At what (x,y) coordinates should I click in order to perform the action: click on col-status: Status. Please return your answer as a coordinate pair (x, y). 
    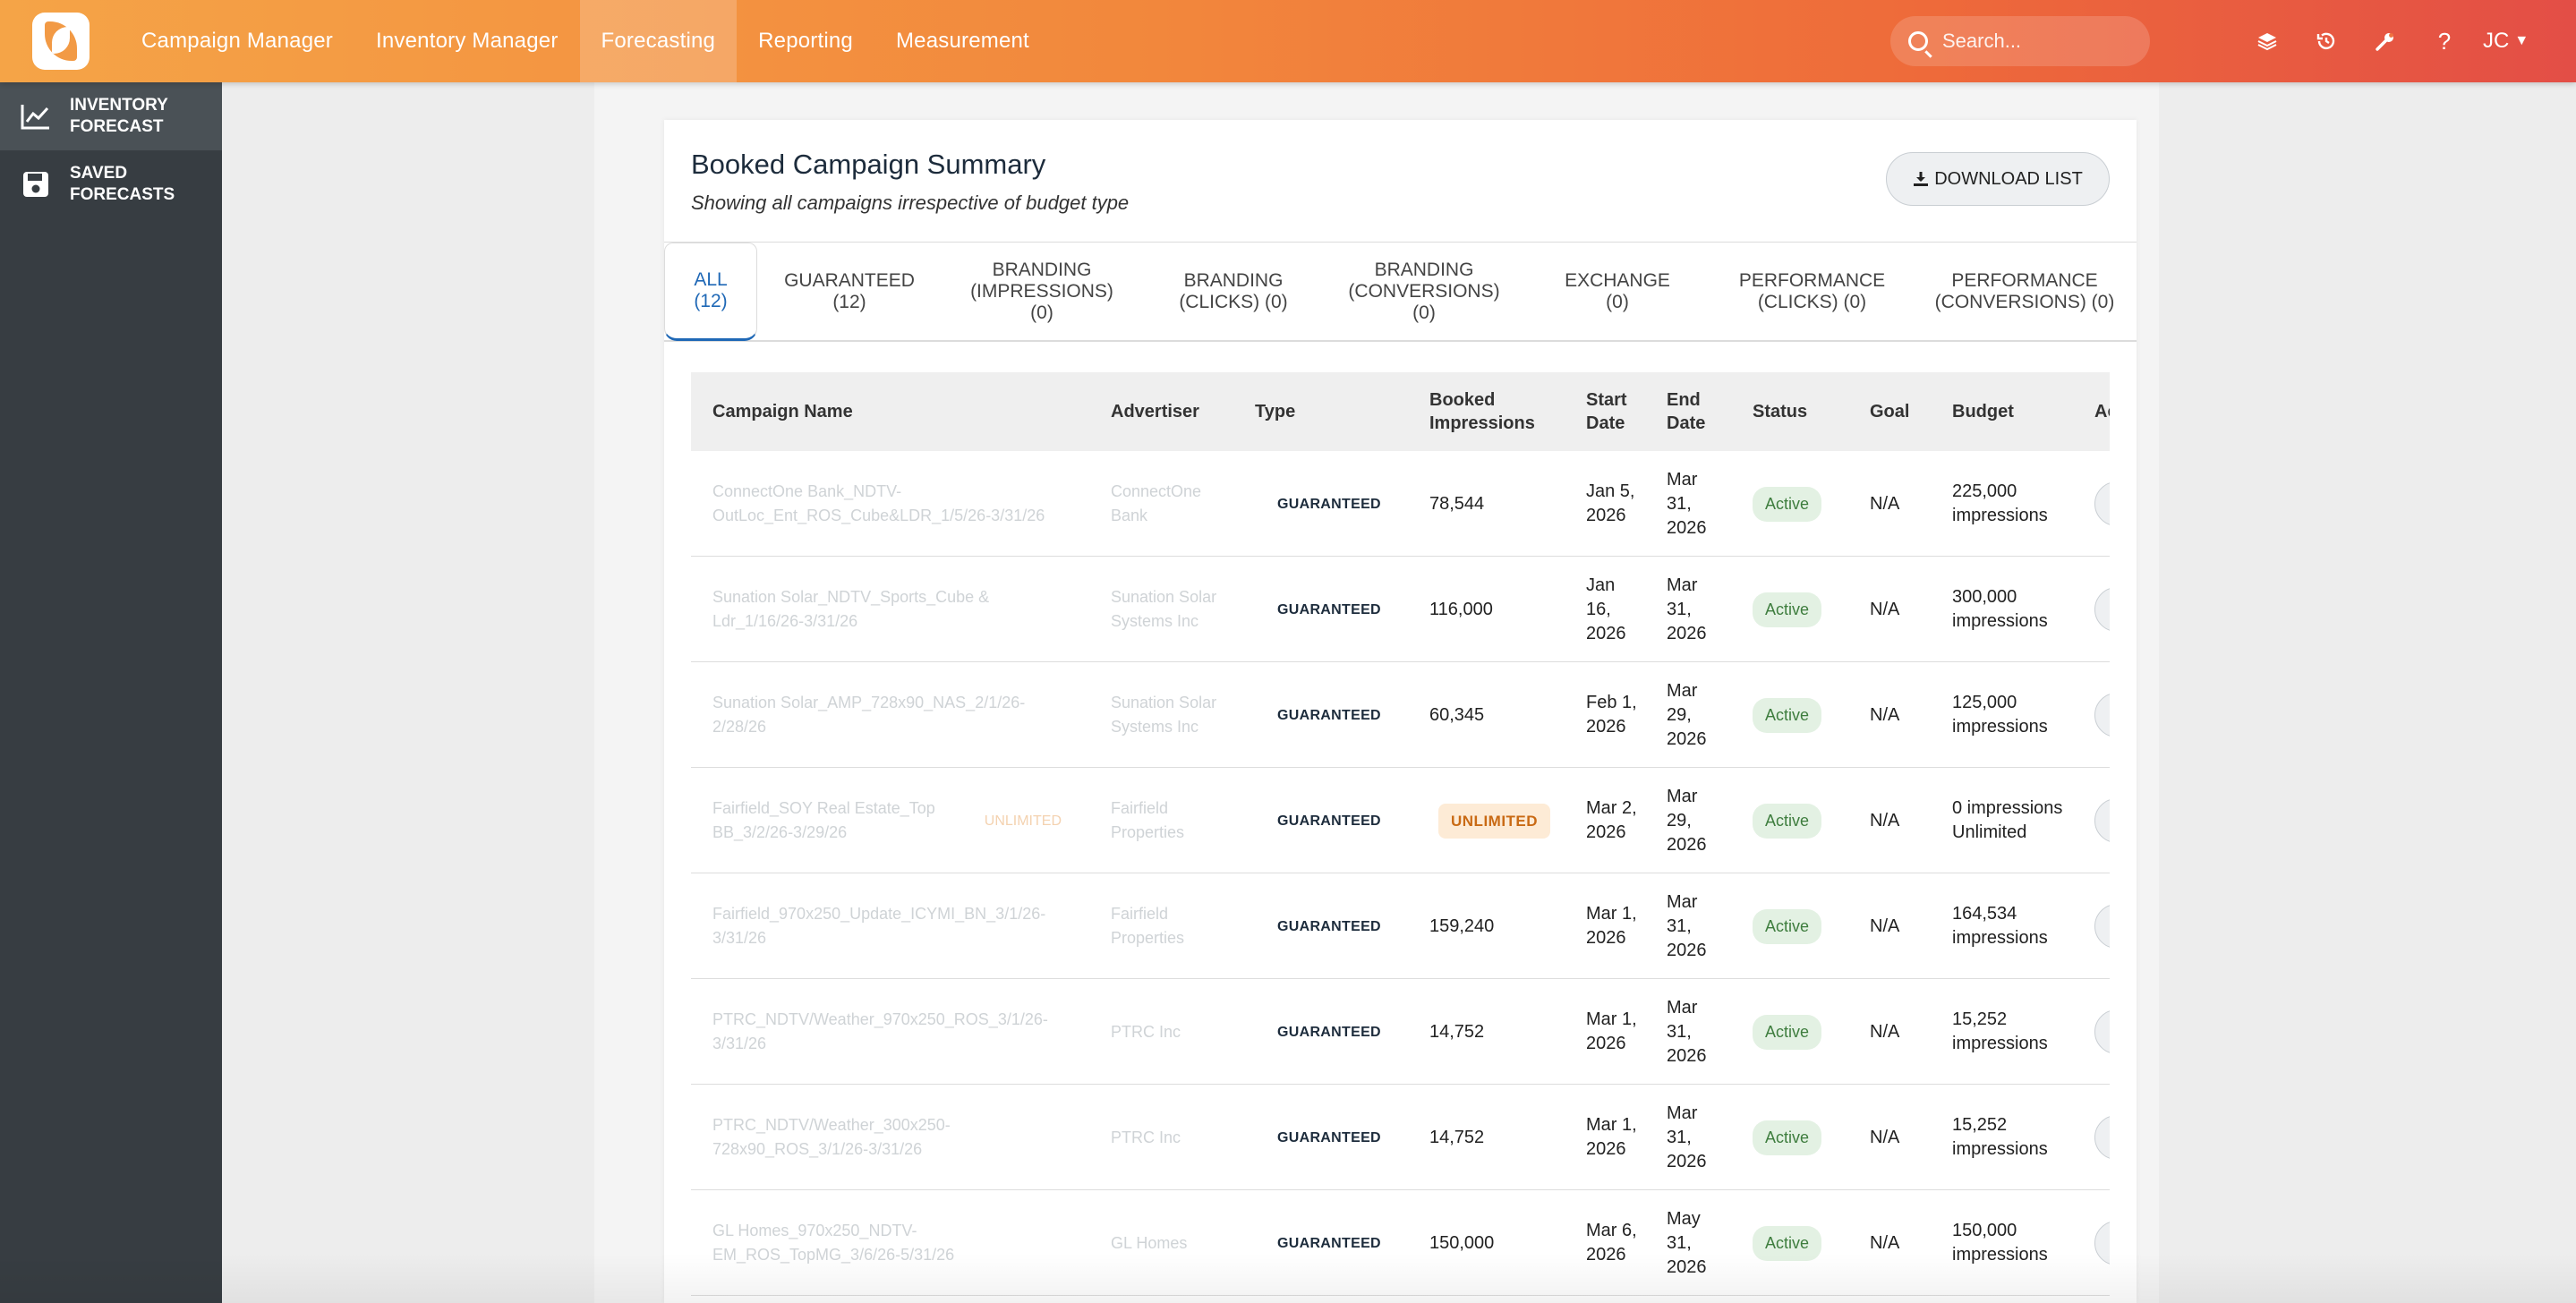
    Looking at the image, I should click on (1780, 412).